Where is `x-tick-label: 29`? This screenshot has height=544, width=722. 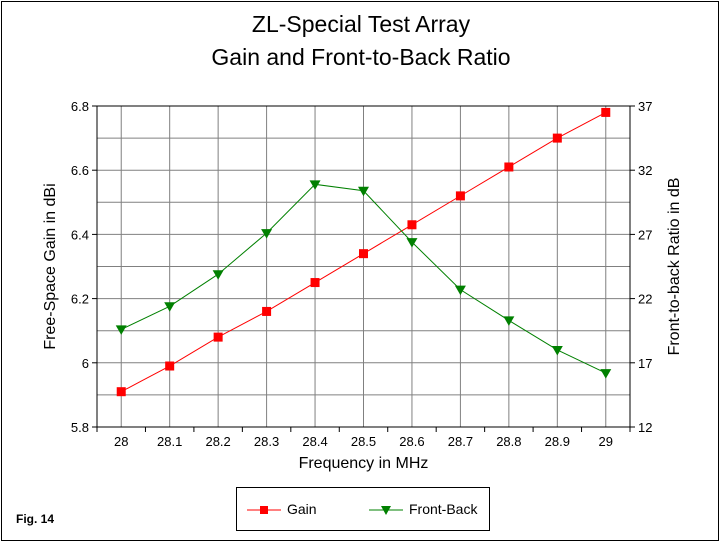 x-tick-label: 29 is located at coordinates (606, 441).